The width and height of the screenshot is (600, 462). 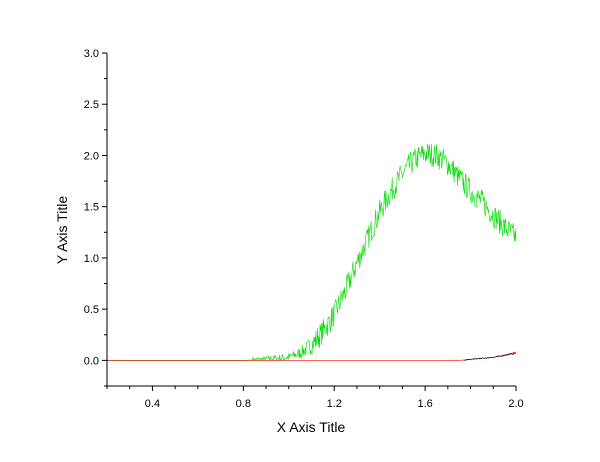 What do you see at coordinates (243, 404) in the screenshot?
I see `x-tick-label: 0.8` at bounding box center [243, 404].